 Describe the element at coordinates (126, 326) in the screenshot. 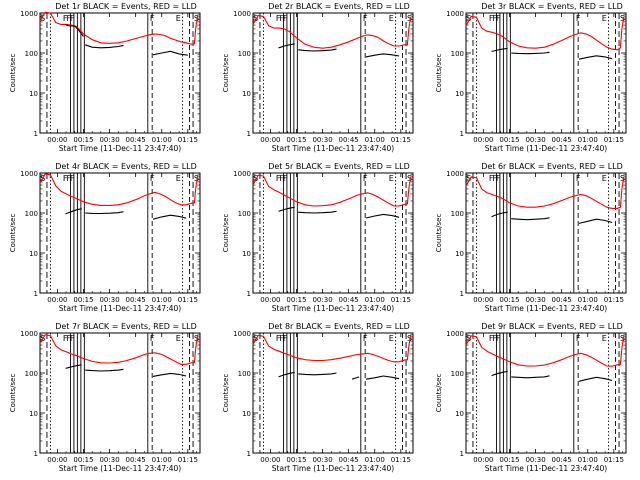

I see `chart-title: Det 7r BLACK = Events, RED = LLD` at that location.